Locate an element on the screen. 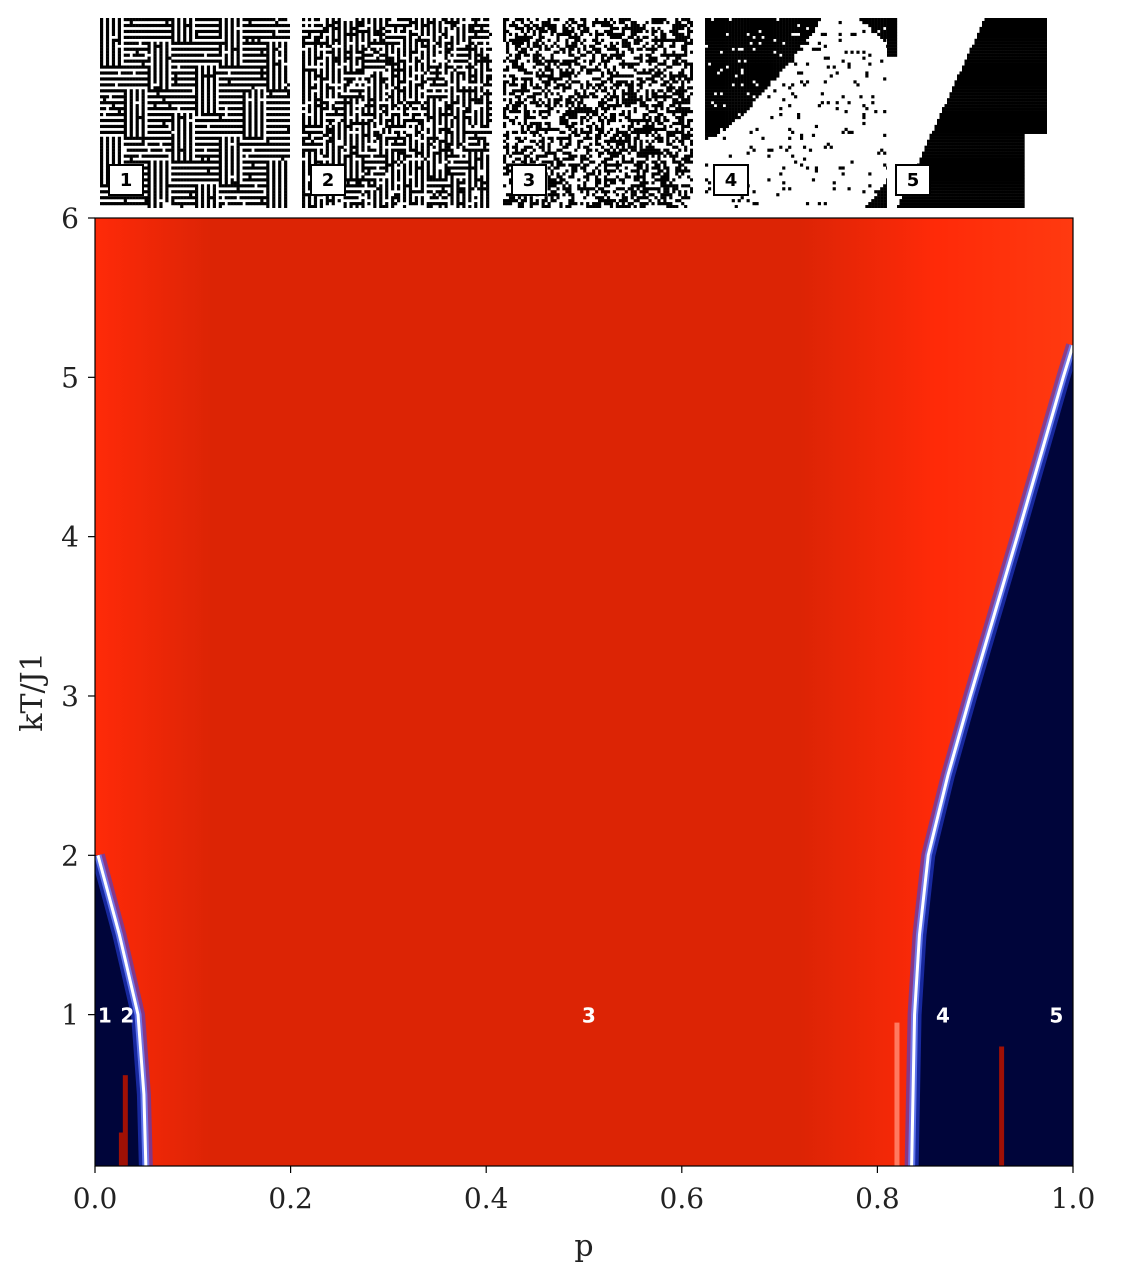 Image resolution: width=1133 pixels, height=1280 pixels. inset-label-2: 2 is located at coordinates (328, 180).